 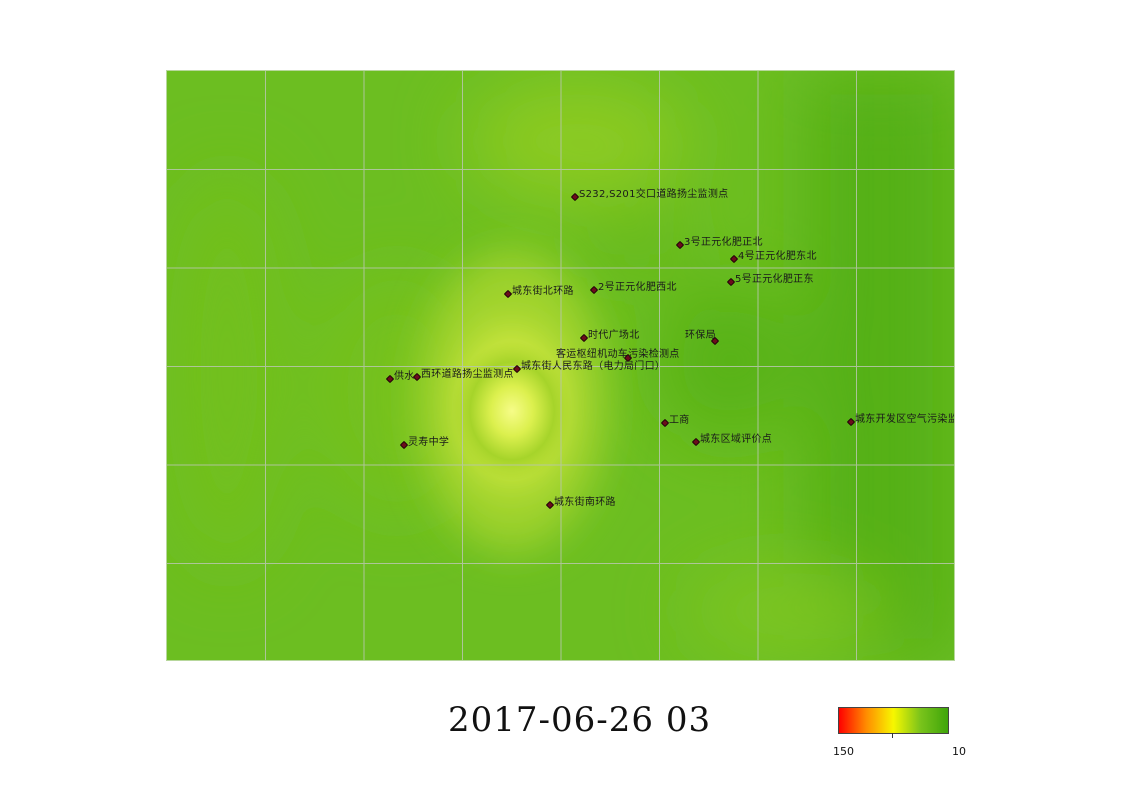 What do you see at coordinates (467, 374) in the screenshot?
I see `station-label: 西环道路扬尘监测点` at bounding box center [467, 374].